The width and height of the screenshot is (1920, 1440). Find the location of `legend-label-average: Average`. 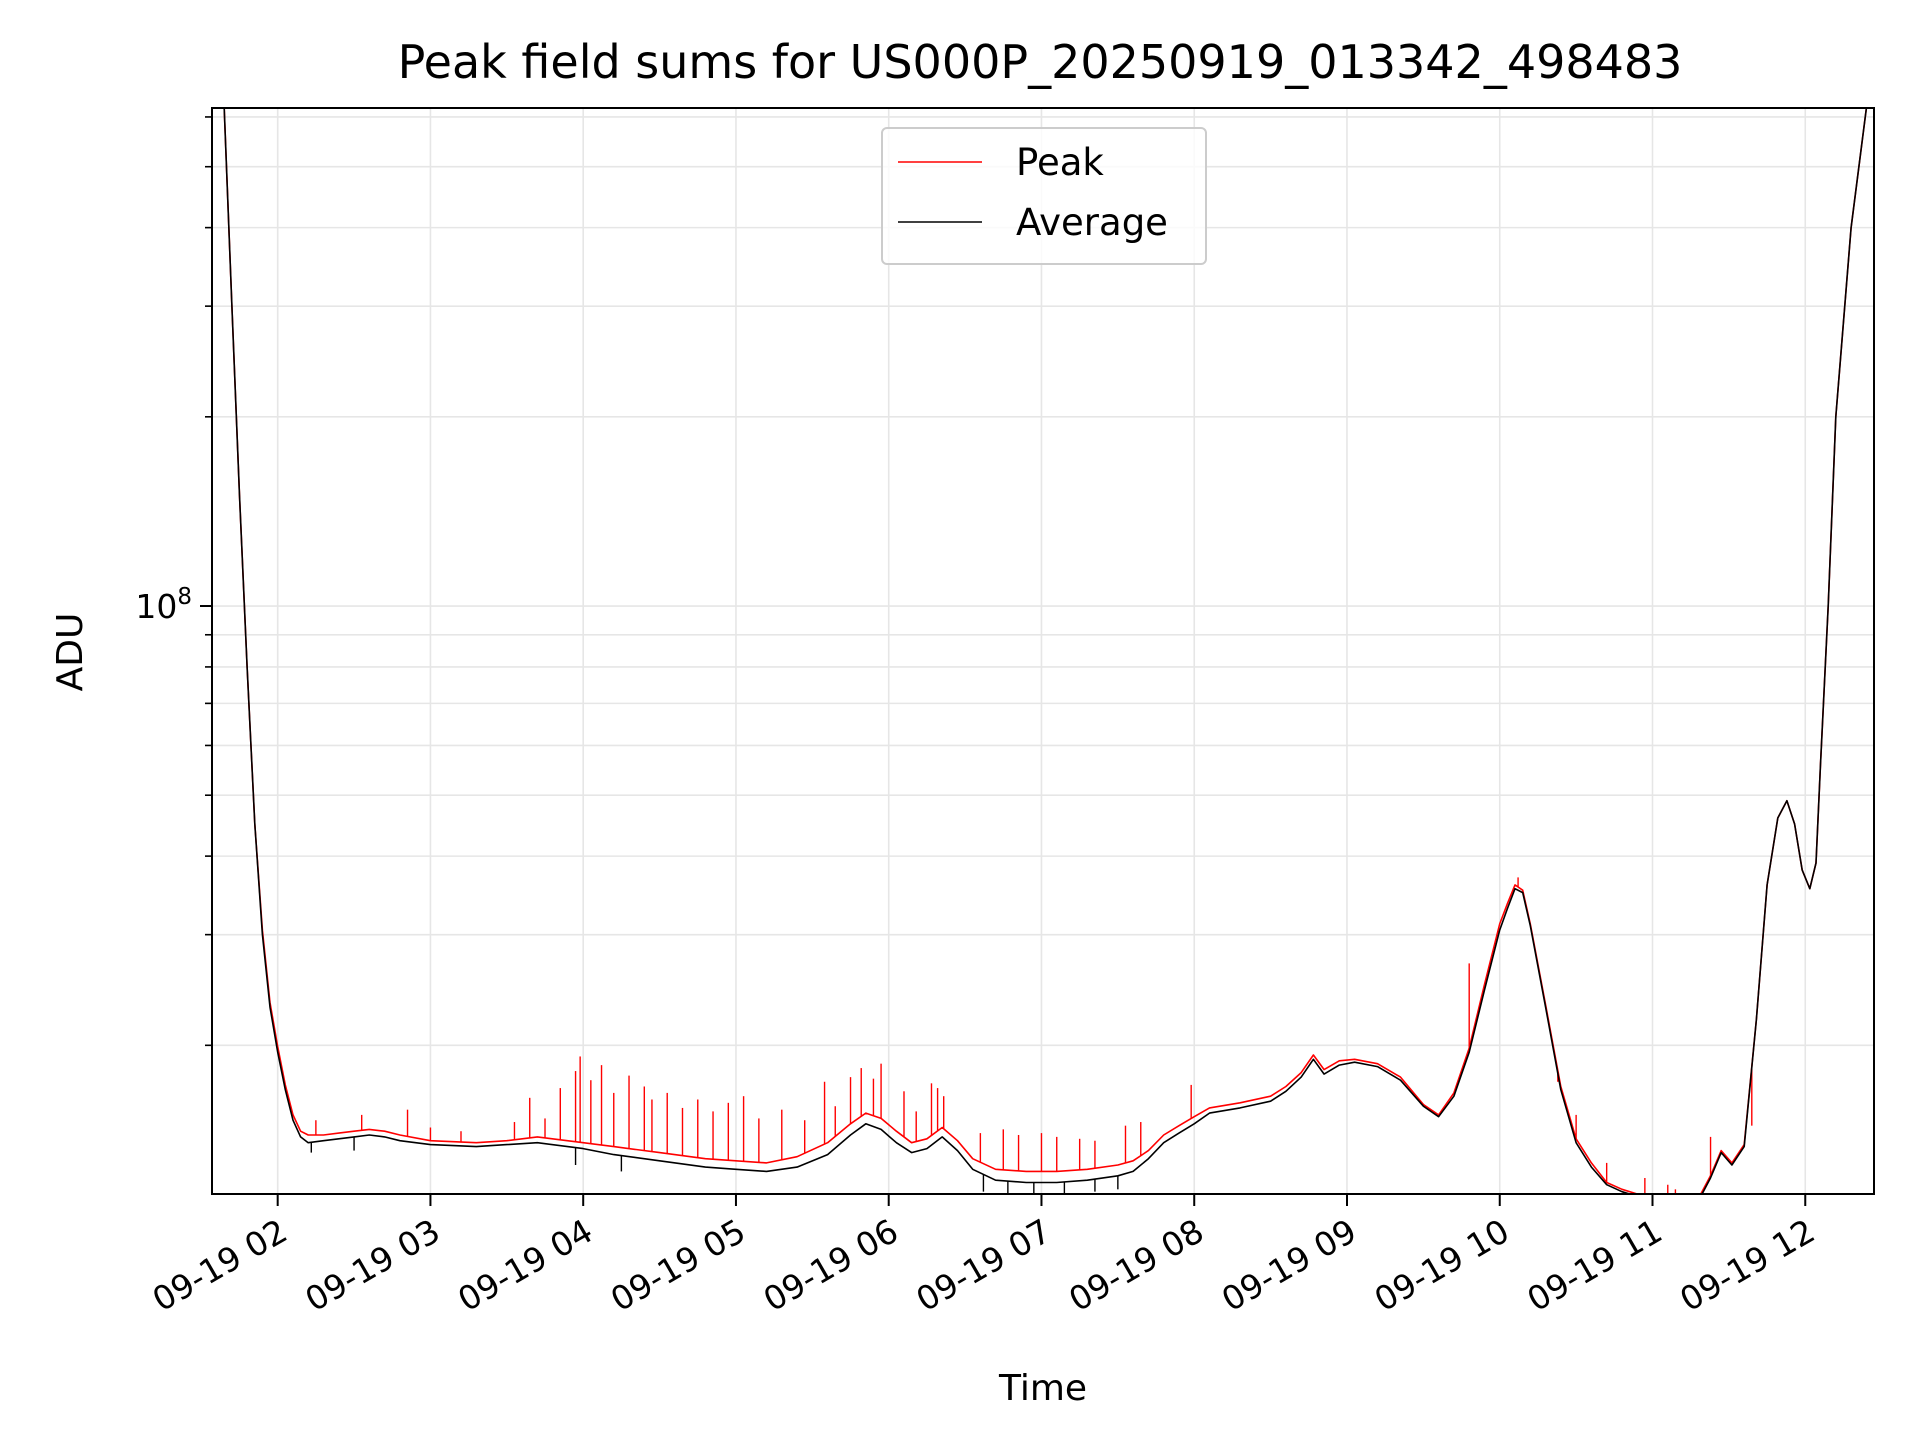

legend-label-average: Average is located at coordinates (1092, 222).